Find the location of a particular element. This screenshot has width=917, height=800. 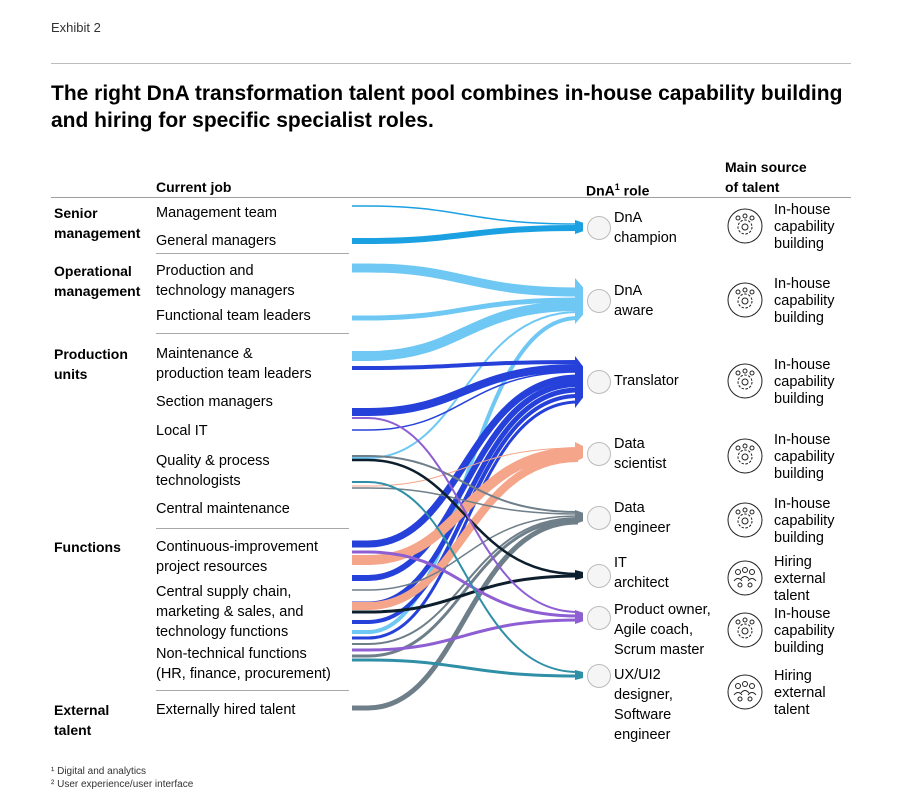

role-product-owner: Product owner, Agile coach, Scrum master is located at coordinates (662, 630).